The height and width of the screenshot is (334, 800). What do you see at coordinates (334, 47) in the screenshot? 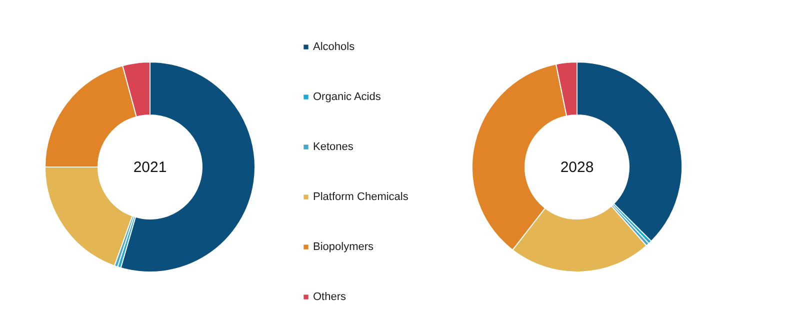
I see `legend-label: Alcohols` at bounding box center [334, 47].